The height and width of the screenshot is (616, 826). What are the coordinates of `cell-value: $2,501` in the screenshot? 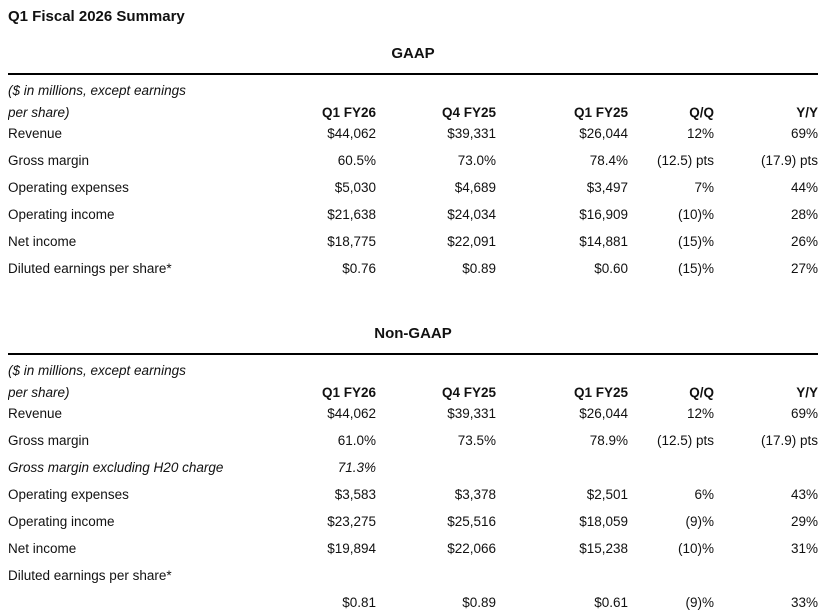 It's located at (607, 494).